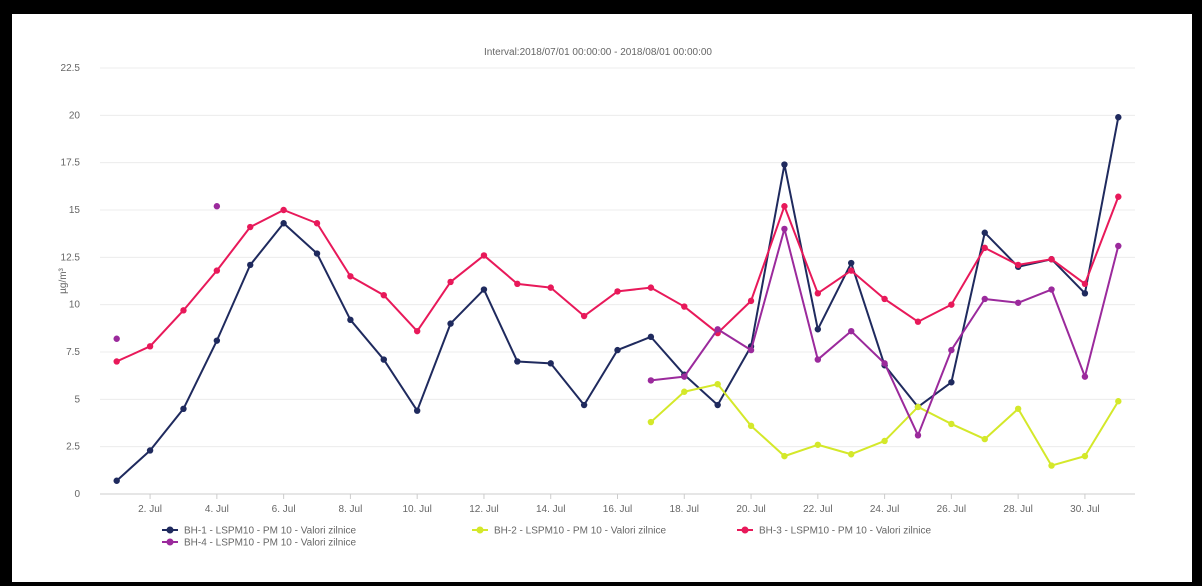 The height and width of the screenshot is (586, 1202). Describe the element at coordinates (845, 531) in the screenshot. I see `legend-label: BH-3 - LSPM10 - PM 10 - Valori zilnice` at that location.